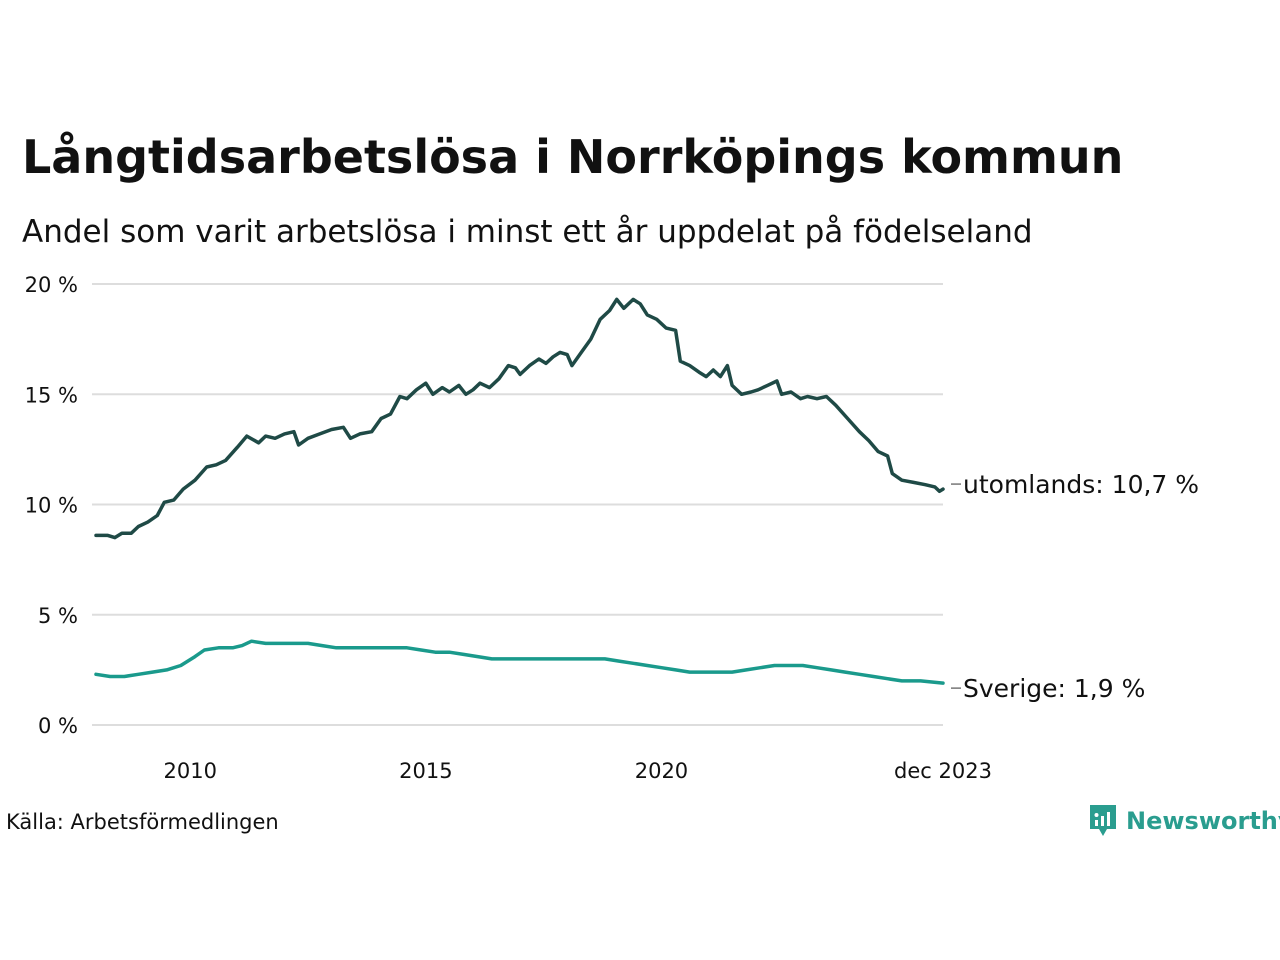 The image size is (1280, 960). What do you see at coordinates (425, 771) in the screenshot?
I see `x-tick-label: 2015` at bounding box center [425, 771].